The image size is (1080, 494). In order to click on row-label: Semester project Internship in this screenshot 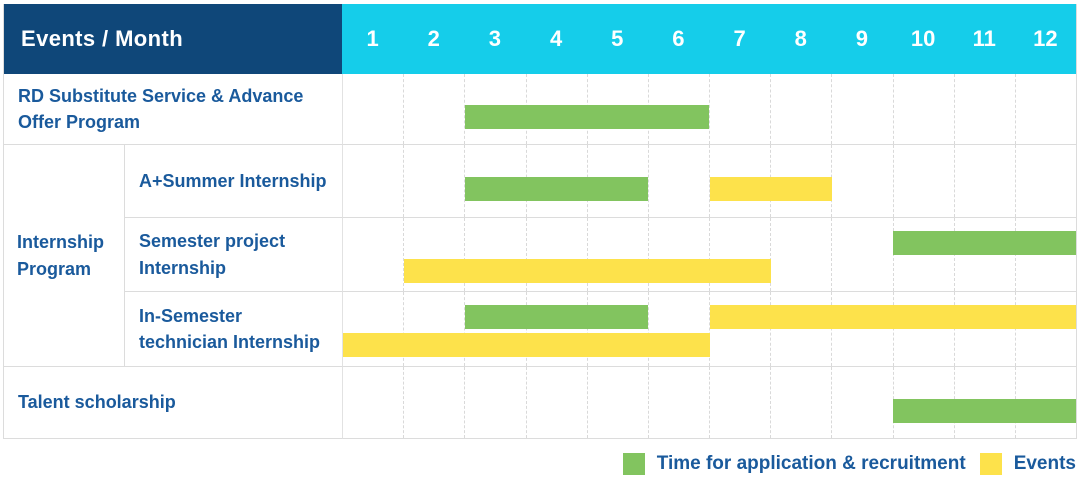, I will do `click(233, 255)`.